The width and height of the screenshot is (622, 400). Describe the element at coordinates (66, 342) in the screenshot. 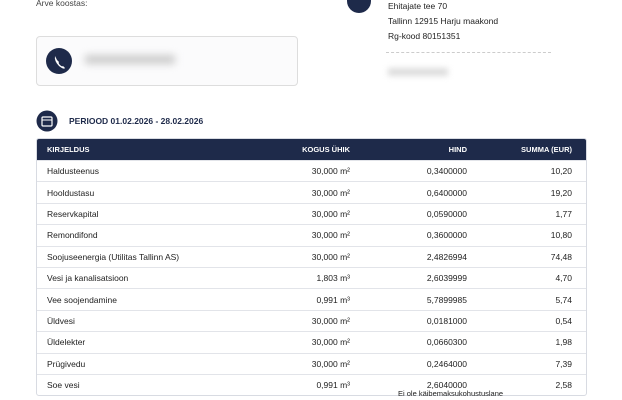

I see `table-cell: Üldelekter` at that location.